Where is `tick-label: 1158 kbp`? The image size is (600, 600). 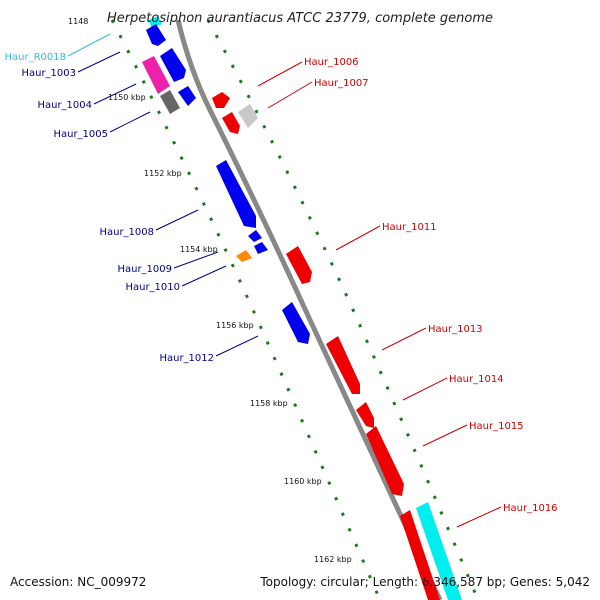 tick-label: 1158 kbp is located at coordinates (269, 403).